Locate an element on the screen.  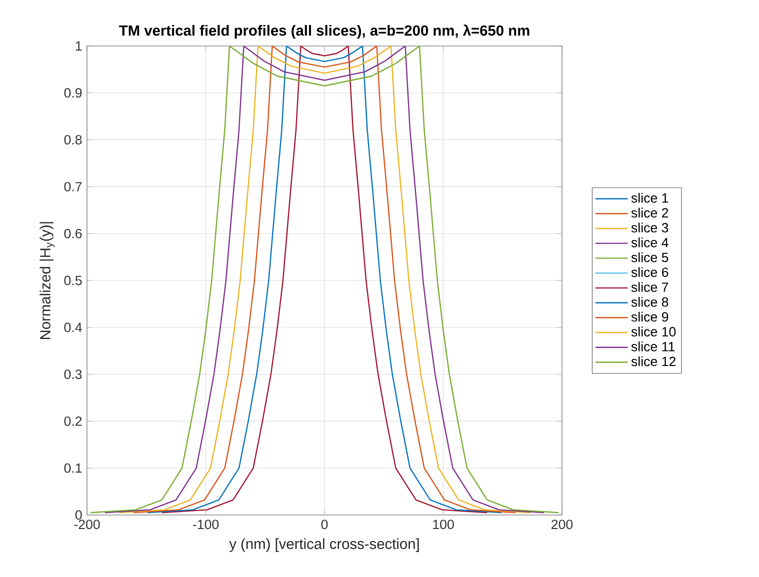
y-tick-label: 0.6 is located at coordinates (73, 233).